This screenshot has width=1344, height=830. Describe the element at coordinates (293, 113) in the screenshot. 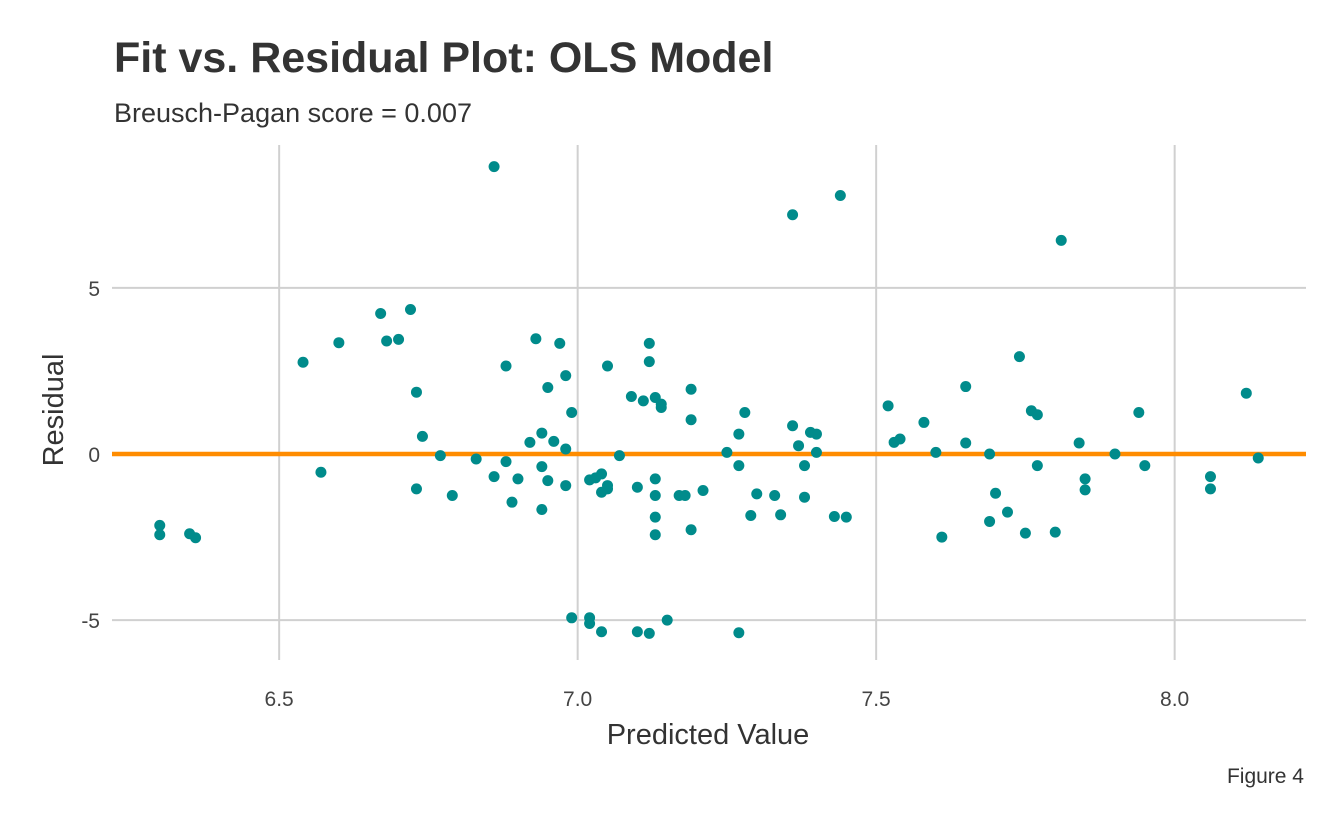

I see `chart-subtitle: Breusch-Pagan score = 0.007` at that location.